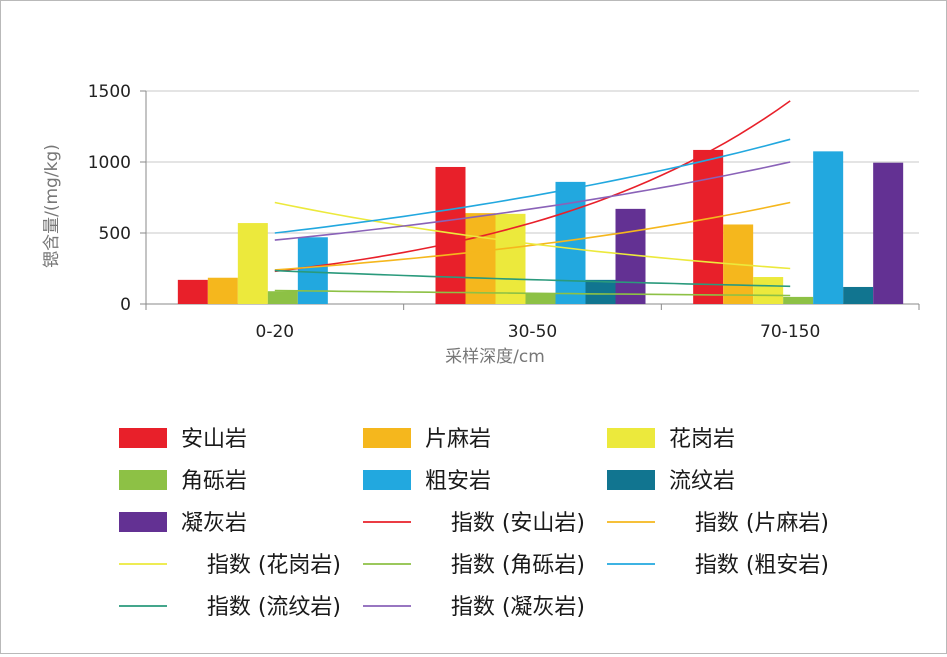 The image size is (947, 657). I want to click on legend-label: 凝灰岩, so click(214, 523).